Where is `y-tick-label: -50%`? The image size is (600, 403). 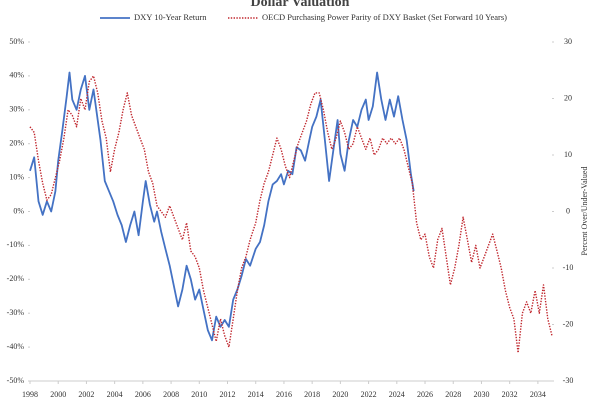 y-tick-label: -50% is located at coordinates (16, 380).